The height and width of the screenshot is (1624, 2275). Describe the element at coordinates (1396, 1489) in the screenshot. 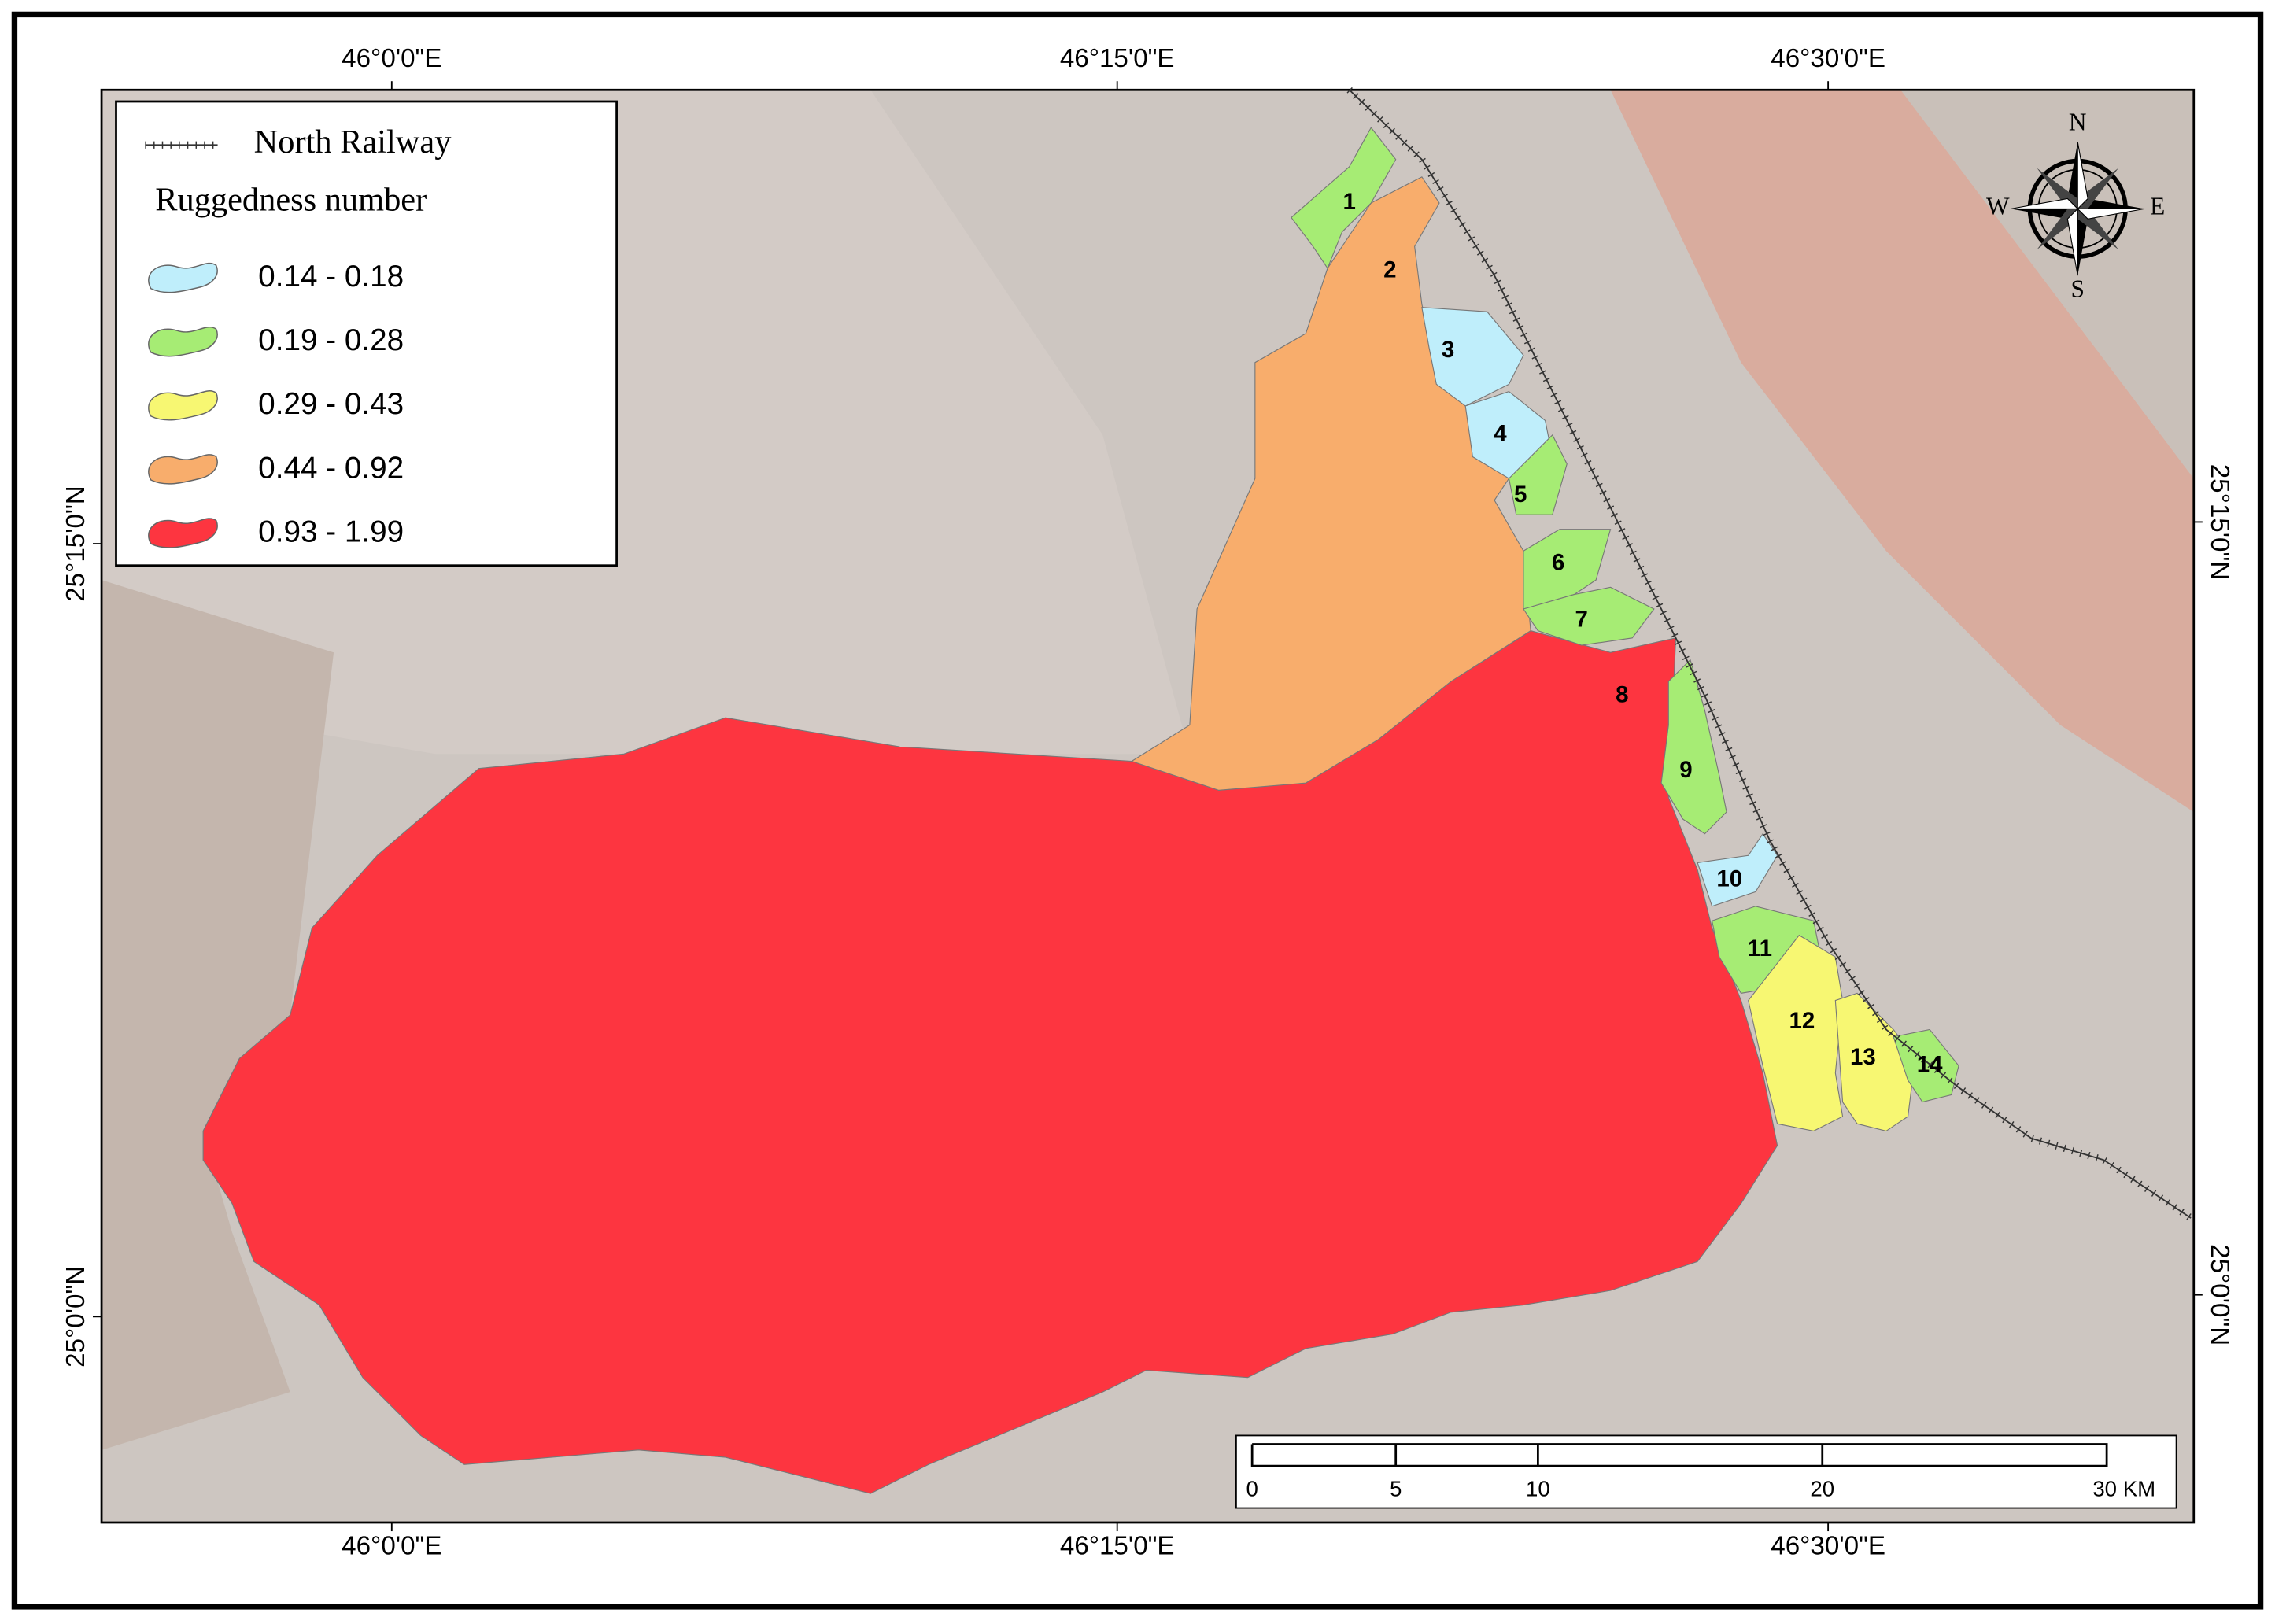

I see `scale-label: 5` at that location.